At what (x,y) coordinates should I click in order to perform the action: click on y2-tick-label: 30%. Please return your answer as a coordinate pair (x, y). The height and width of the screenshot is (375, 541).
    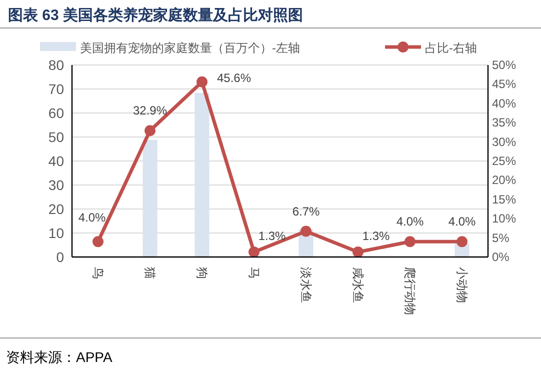
    Looking at the image, I should click on (504, 141).